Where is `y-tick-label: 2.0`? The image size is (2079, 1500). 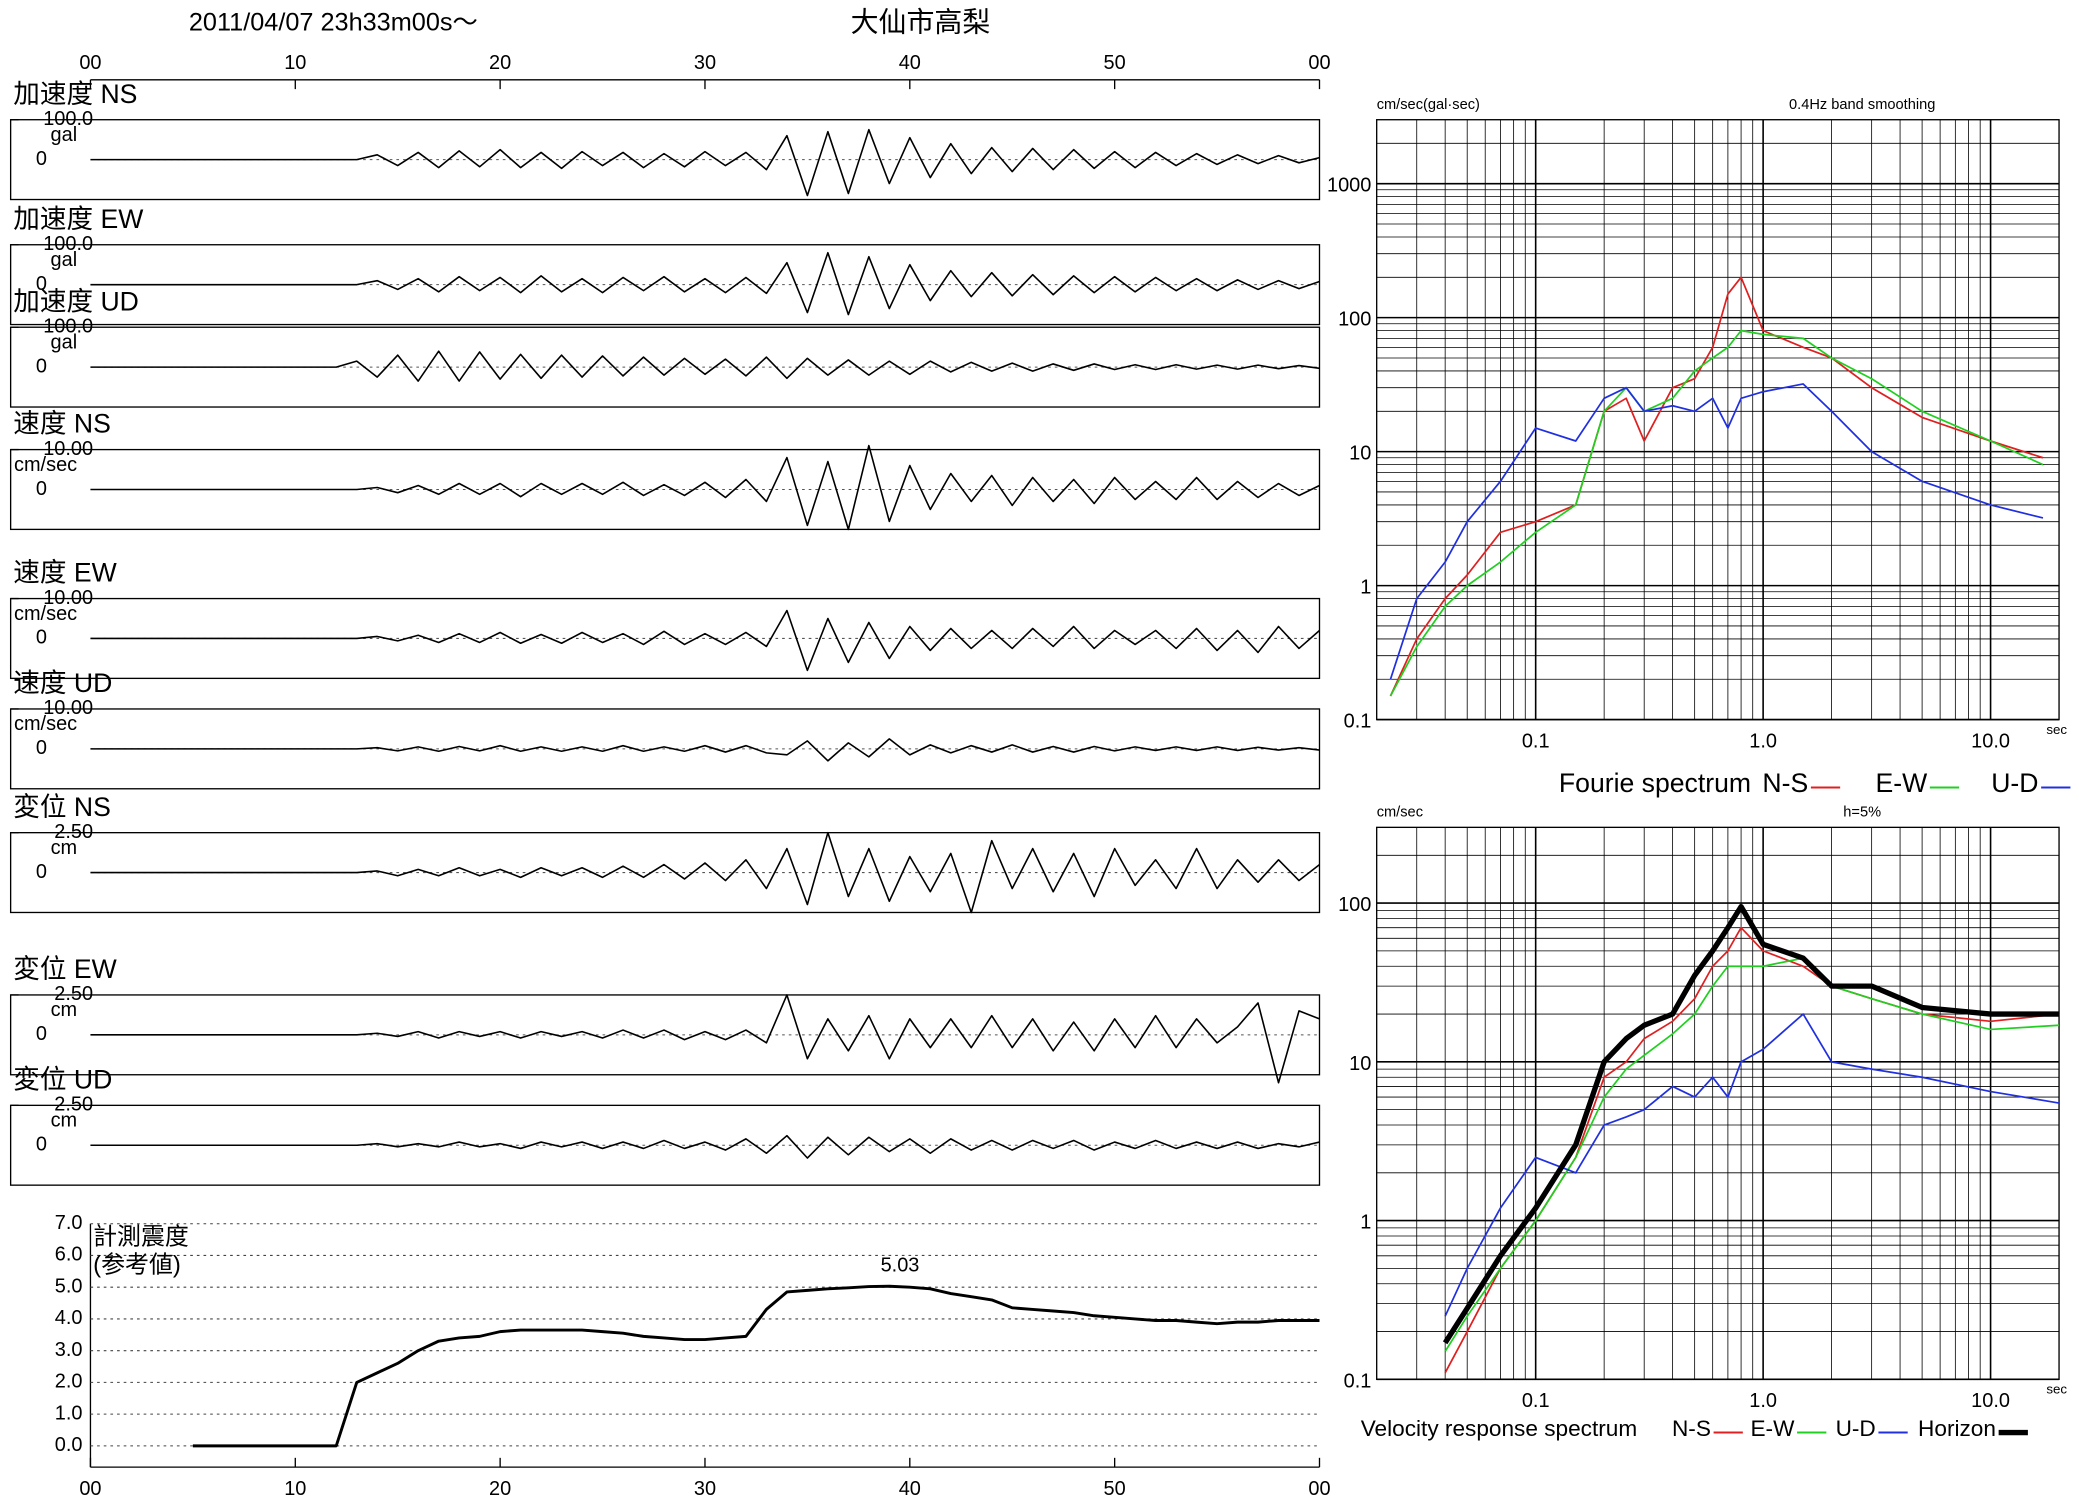
y-tick-label: 2.0 is located at coordinates (69, 1382).